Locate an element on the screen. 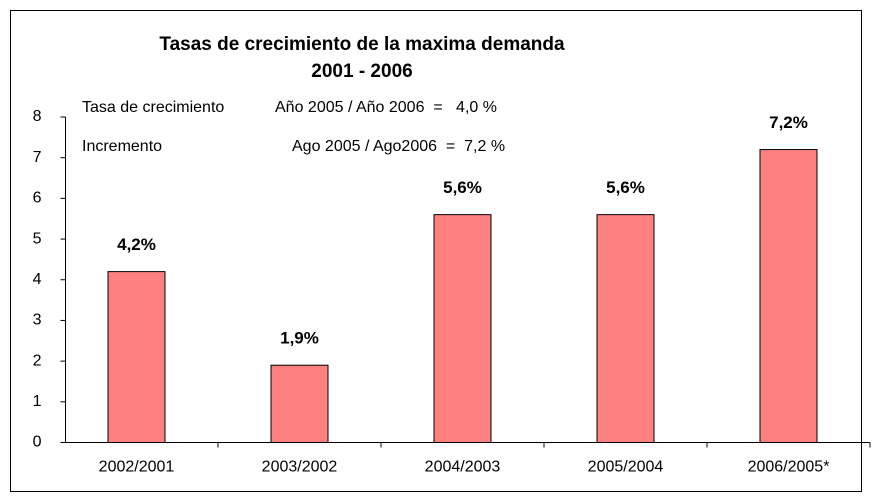 The image size is (872, 503). x-tick-label: 2006/2005* is located at coordinates (789, 467).